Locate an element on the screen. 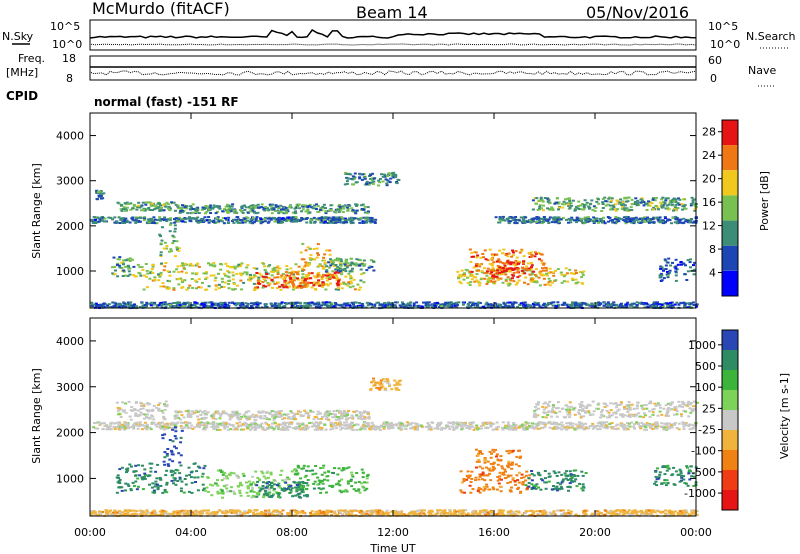 The width and height of the screenshot is (800, 554). nsky-label: N.Sky is located at coordinates (18, 36).